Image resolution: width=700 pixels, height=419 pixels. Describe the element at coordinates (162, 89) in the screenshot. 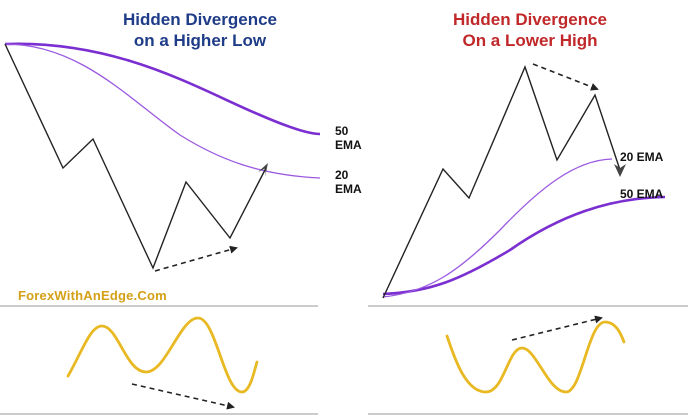

I see `left-ema-50-line` at that location.